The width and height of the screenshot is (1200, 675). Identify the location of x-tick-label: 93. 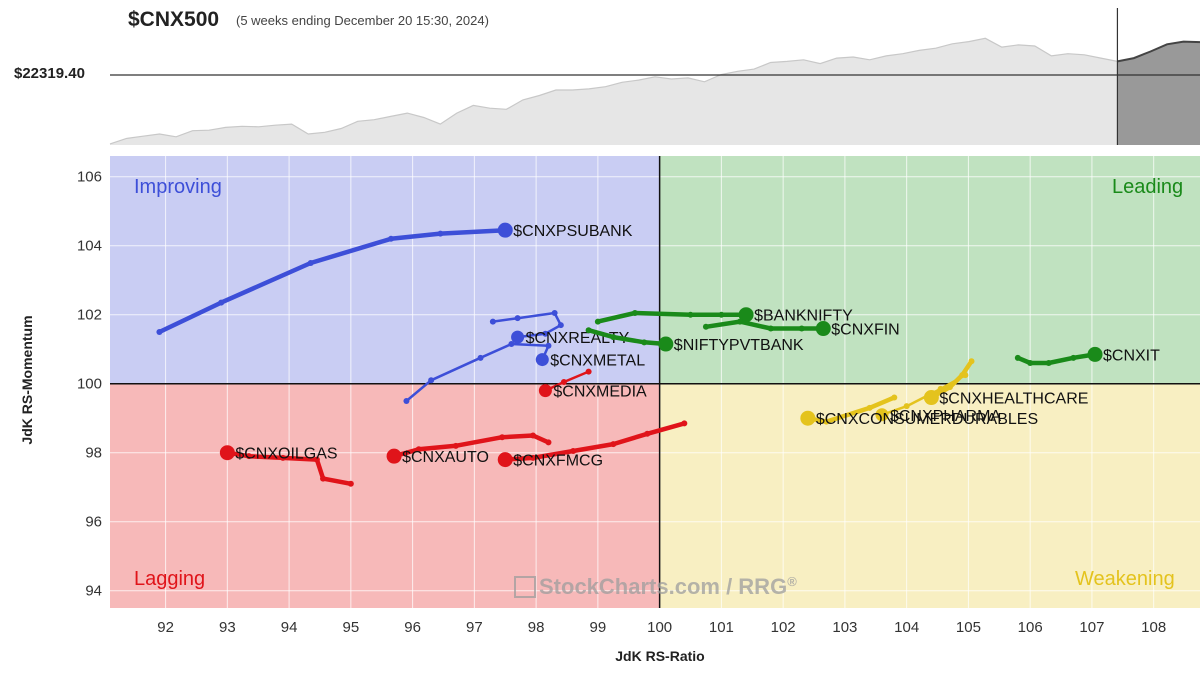
(227, 627).